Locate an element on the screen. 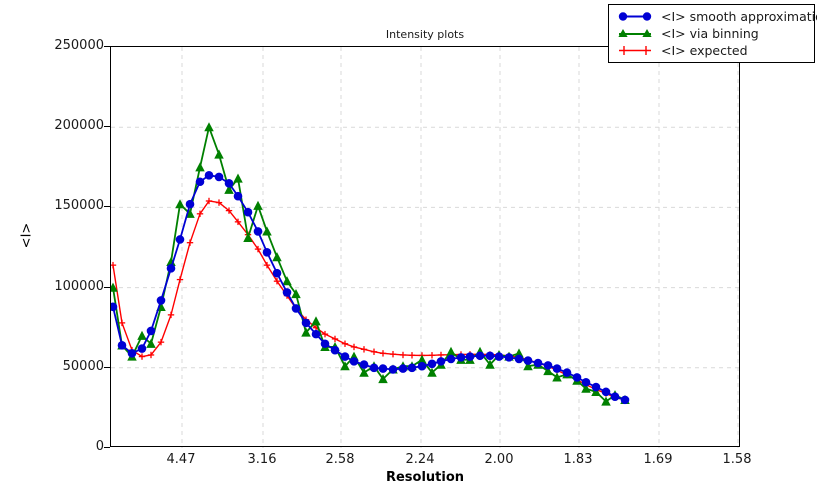  y-axis-tick-label: 100000 is located at coordinates (79, 286).